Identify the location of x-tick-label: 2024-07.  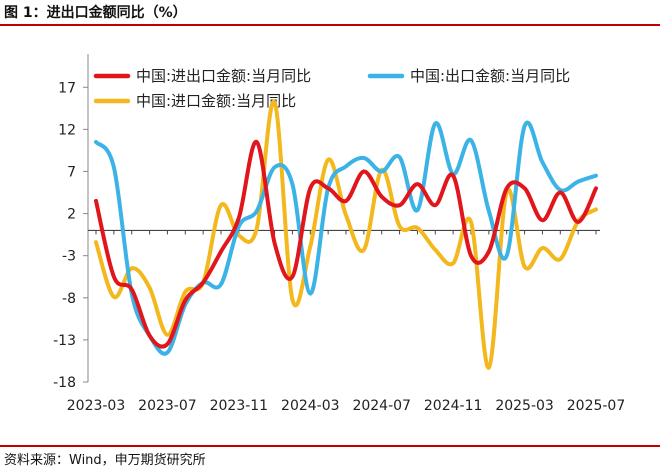
(381, 406).